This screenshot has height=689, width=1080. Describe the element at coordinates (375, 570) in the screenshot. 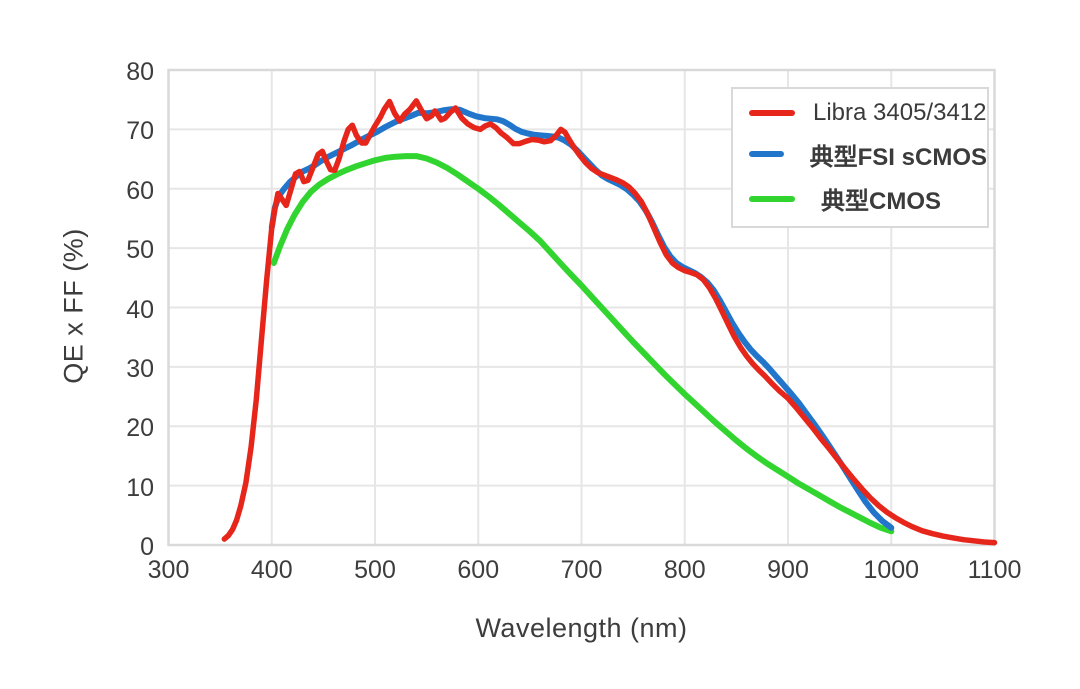

I see `x-tick-label: 500` at that location.